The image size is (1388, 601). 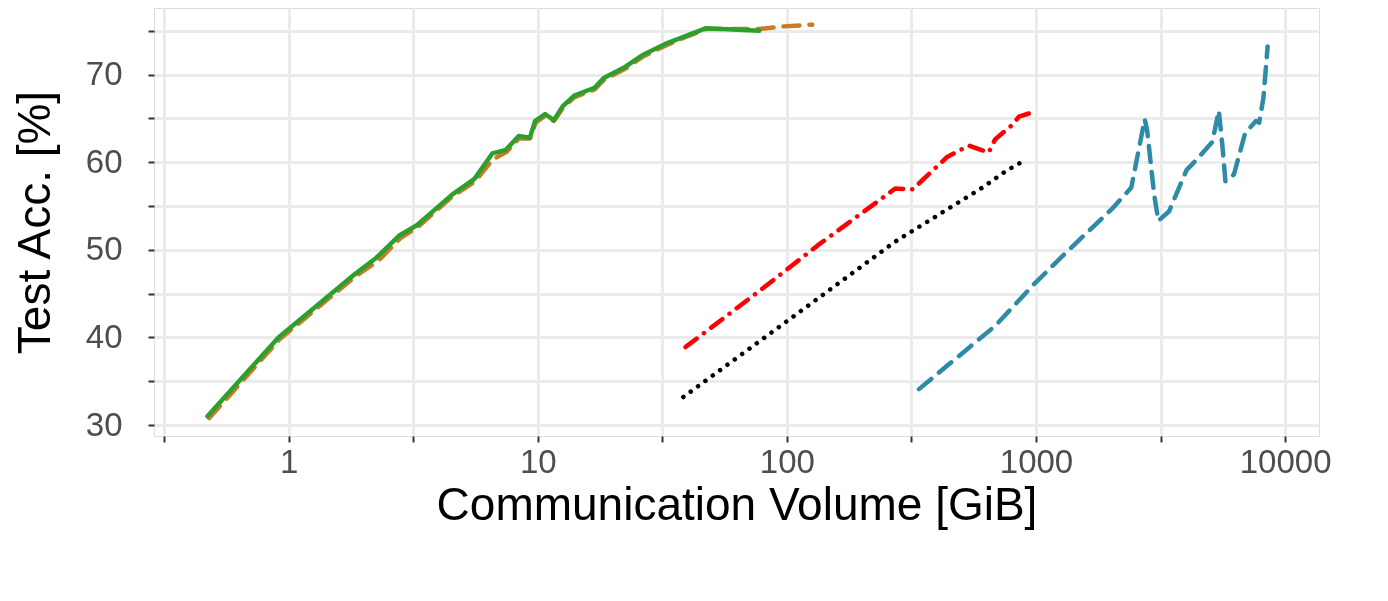 What do you see at coordinates (538, 461) in the screenshot?
I see `x-tick-label: 10` at bounding box center [538, 461].